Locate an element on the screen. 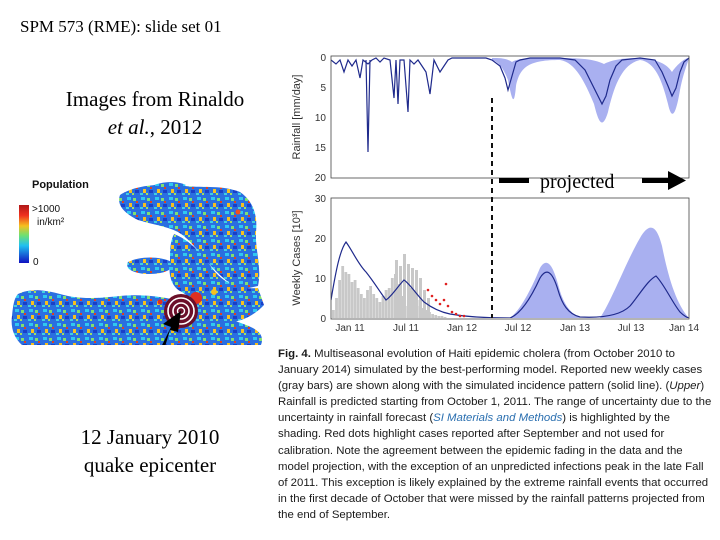 The height and width of the screenshot is (540, 720). caption-upper: Upper is located at coordinates (685, 386).